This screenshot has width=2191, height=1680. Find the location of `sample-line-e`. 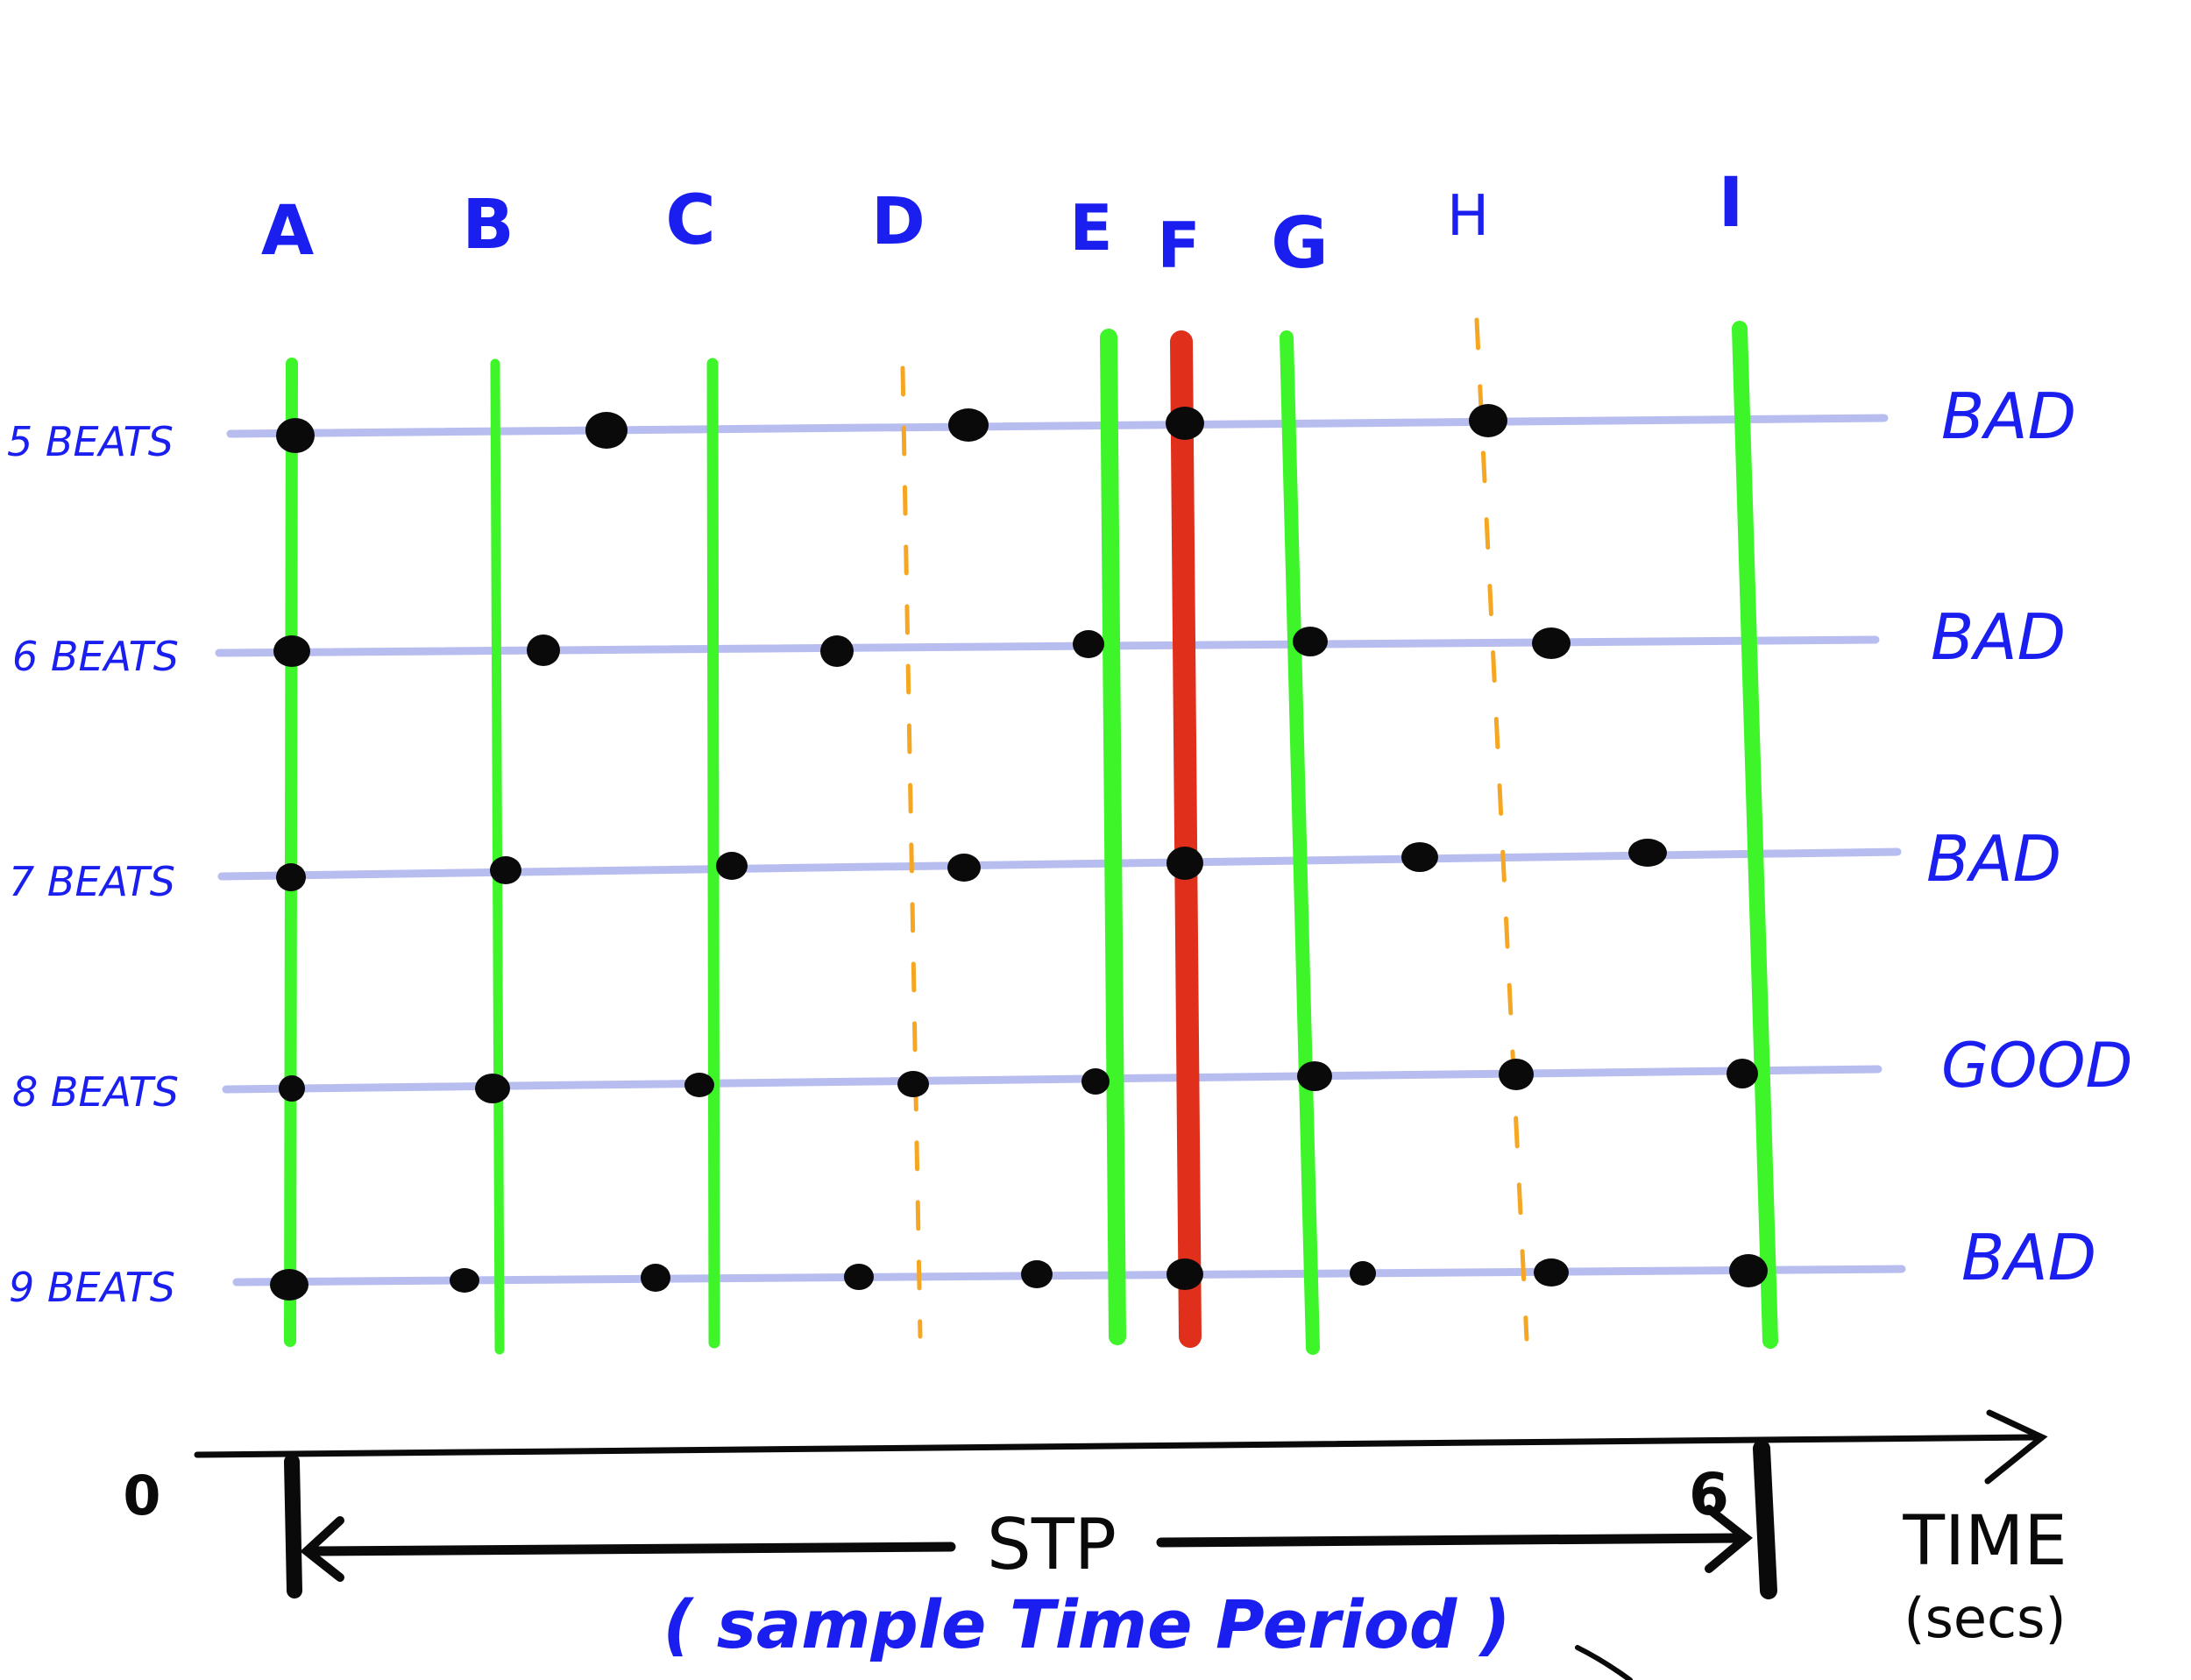

sample-line-e is located at coordinates (1113, 837).